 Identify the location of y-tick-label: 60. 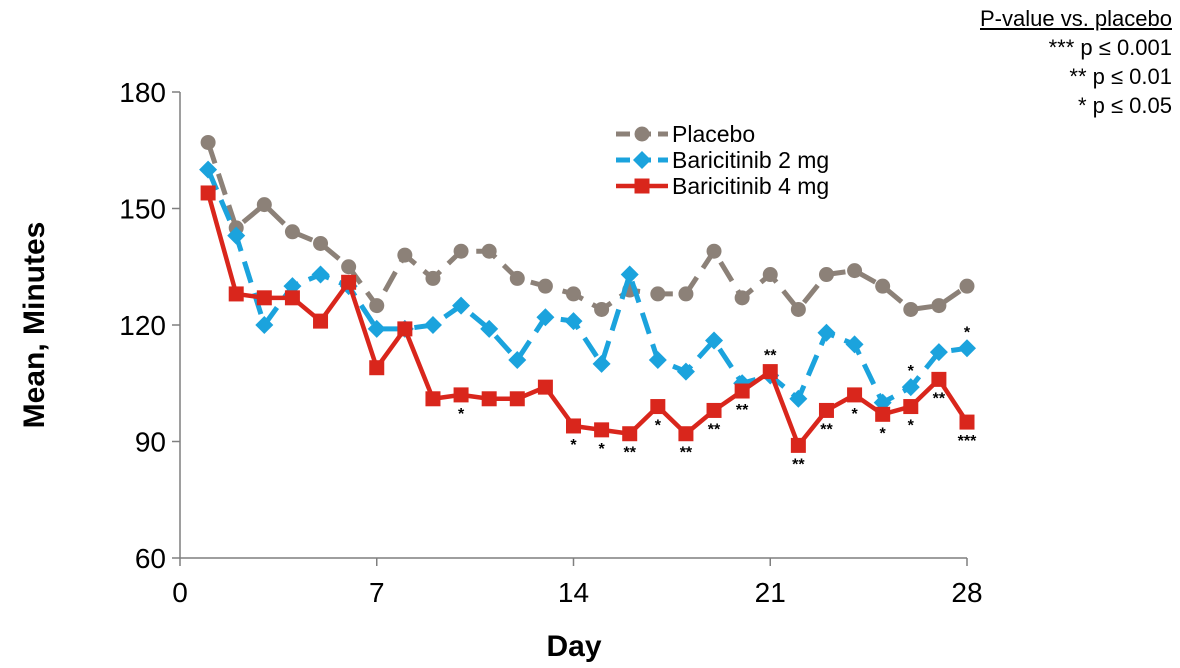
(150, 558).